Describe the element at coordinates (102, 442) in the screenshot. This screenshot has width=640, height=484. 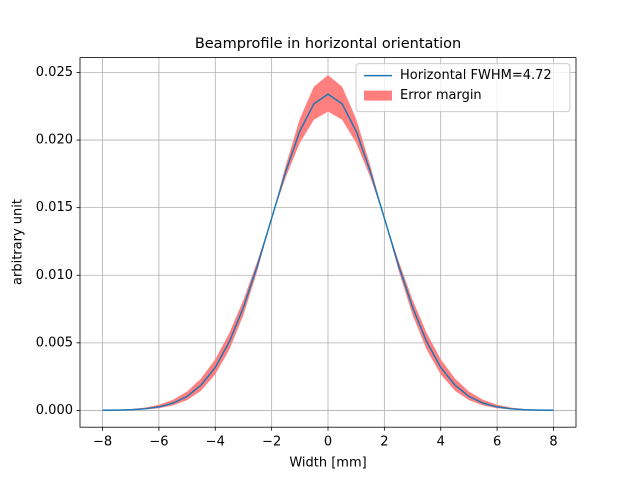
I see `x-tick-label: −8` at that location.